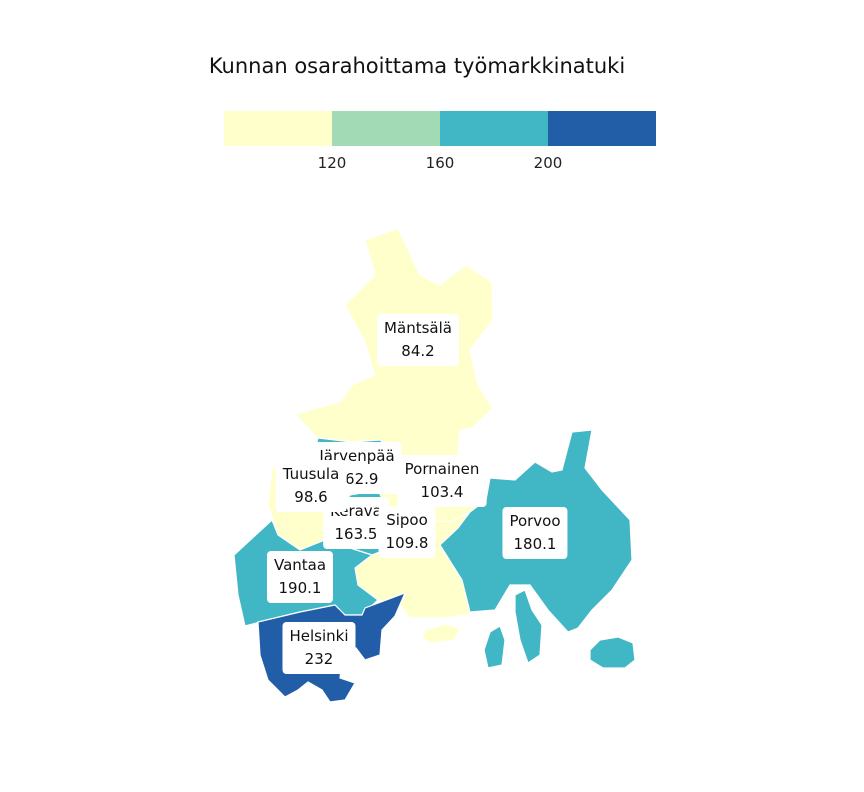 The image size is (864, 792). What do you see at coordinates (535, 521) in the screenshot?
I see `label-porvoo-name: Porvoo` at bounding box center [535, 521].